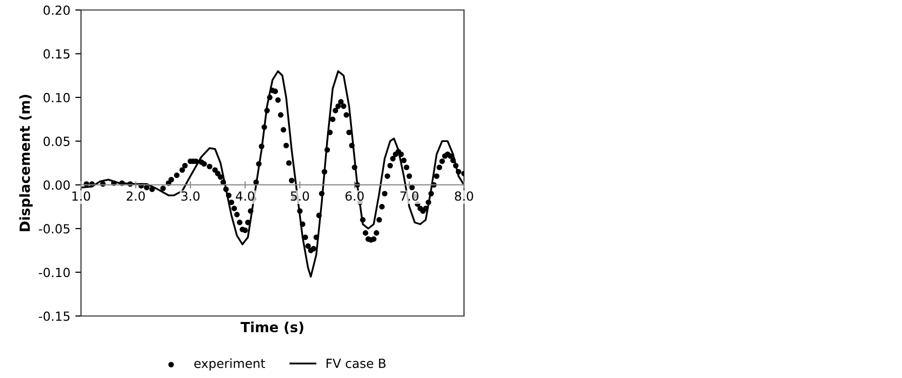 The height and width of the screenshot is (378, 902). What do you see at coordinates (190, 196) in the screenshot?
I see `x-tick-label: 3.0` at bounding box center [190, 196].